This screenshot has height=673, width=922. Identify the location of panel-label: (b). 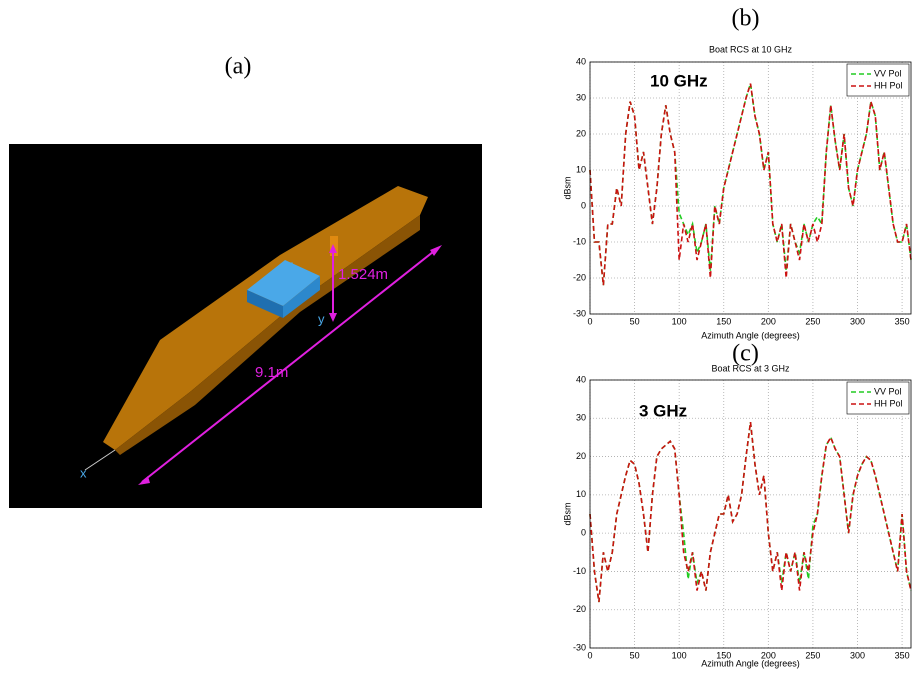
(746, 19).